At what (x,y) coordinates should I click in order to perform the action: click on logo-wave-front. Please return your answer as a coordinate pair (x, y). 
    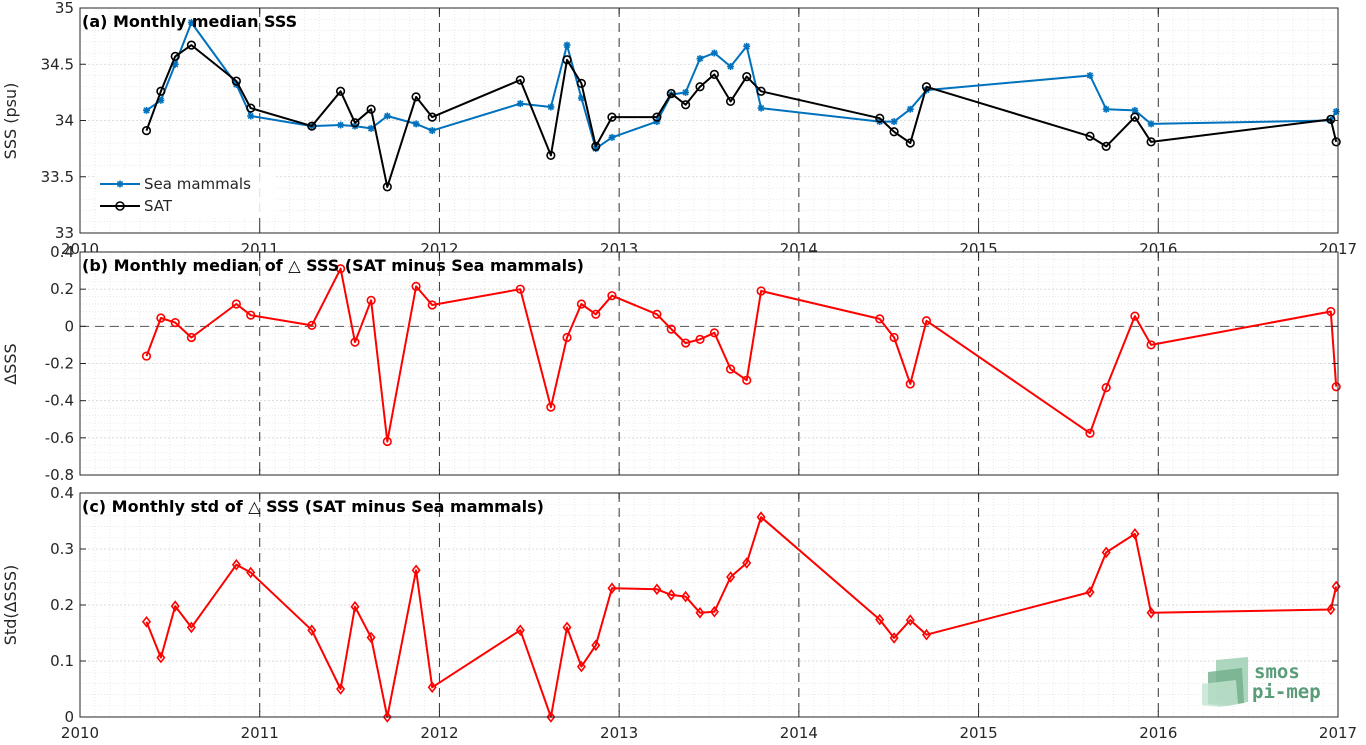
    Looking at the image, I should click on (1220, 693).